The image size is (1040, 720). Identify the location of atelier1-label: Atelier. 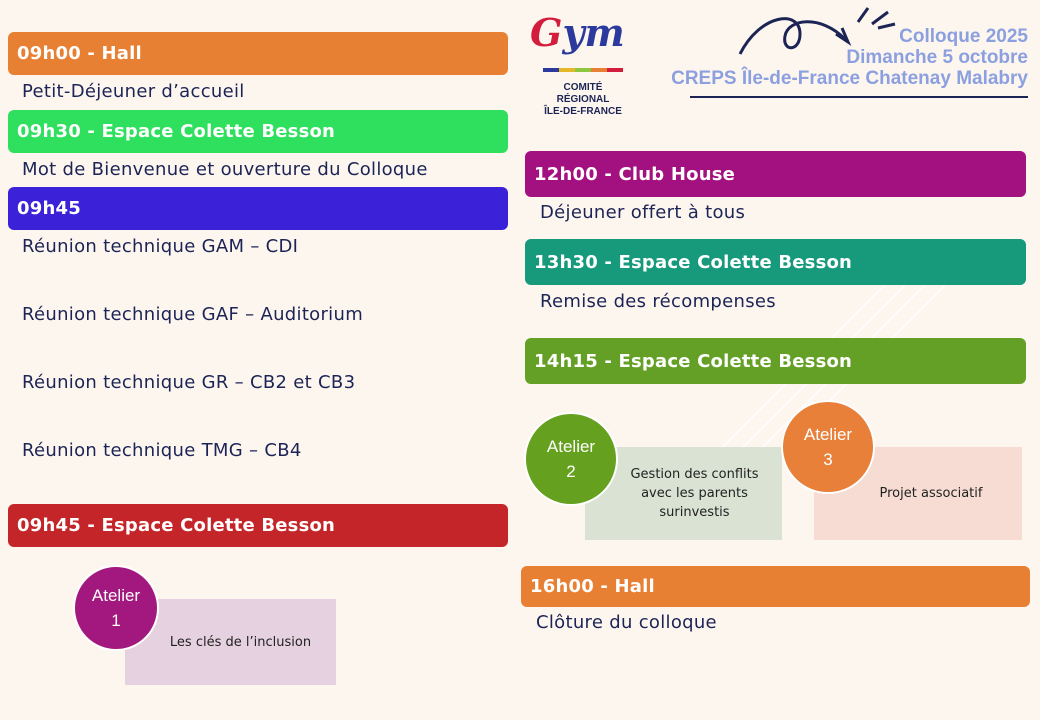
(116, 595).